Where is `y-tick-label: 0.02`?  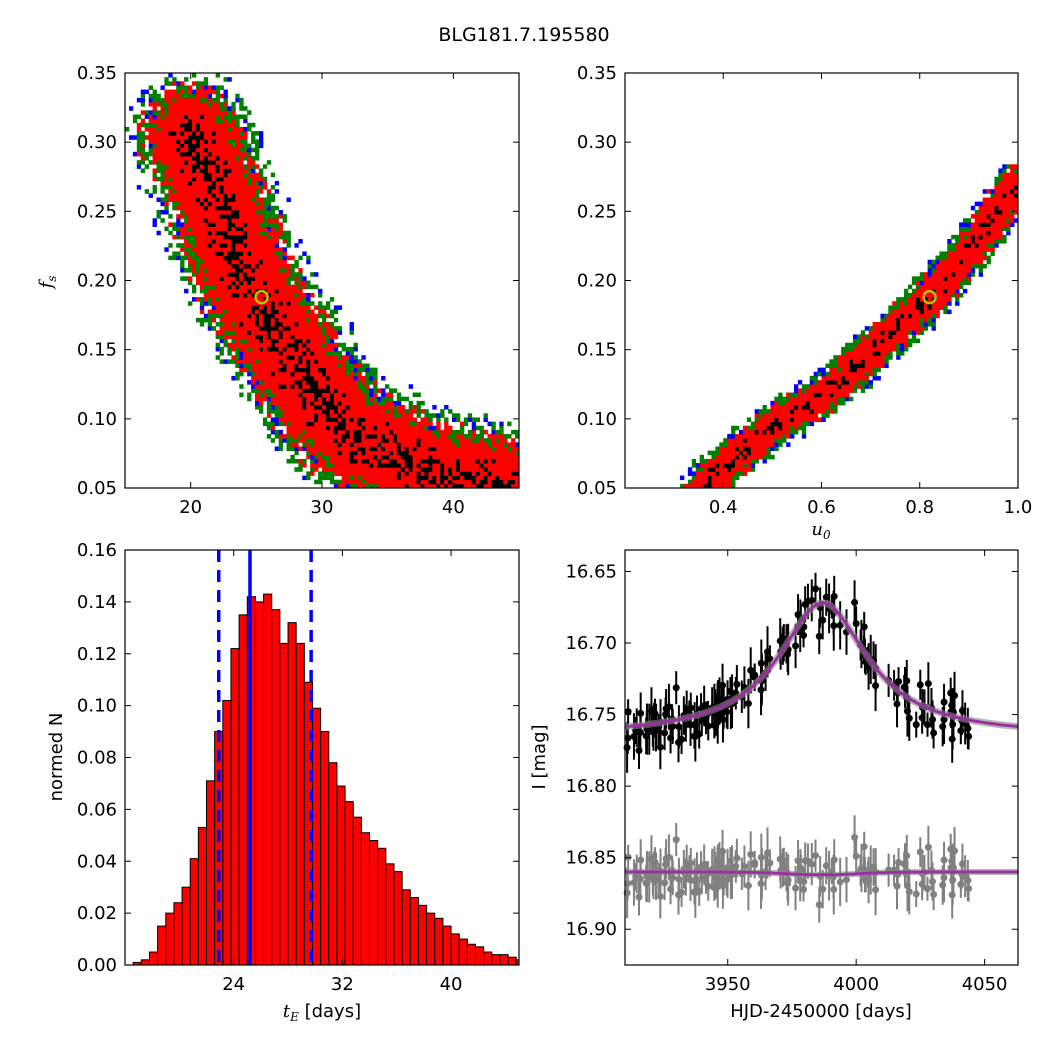
y-tick-label: 0.02 is located at coordinates (97, 913).